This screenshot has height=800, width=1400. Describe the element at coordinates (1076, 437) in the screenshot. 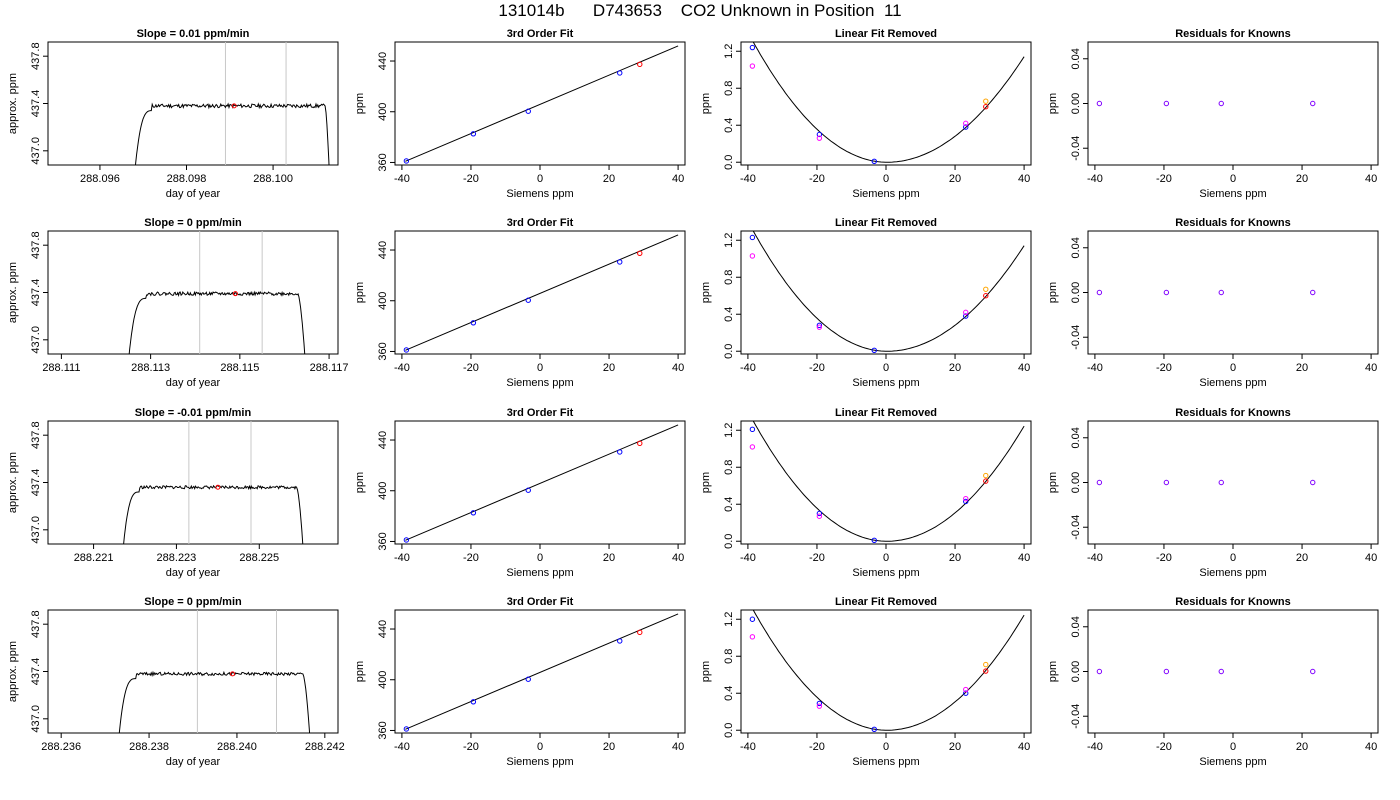

I see `y-tick-label: 0.04` at that location.